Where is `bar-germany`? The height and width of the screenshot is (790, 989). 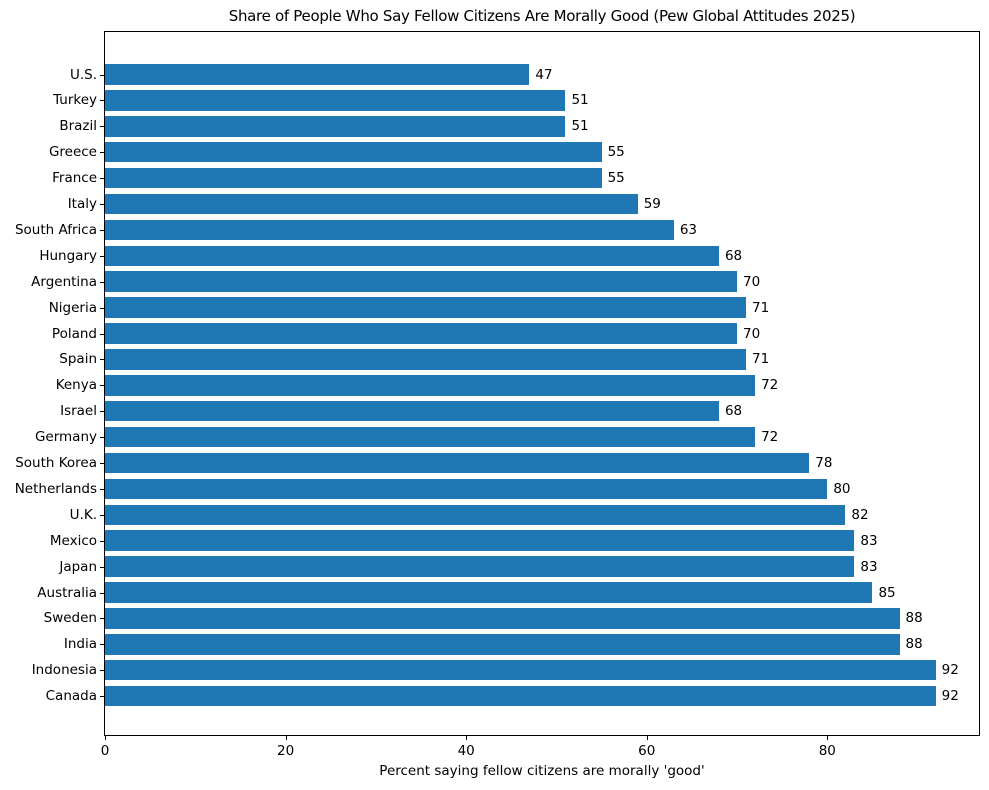
bar-germany is located at coordinates (430, 437).